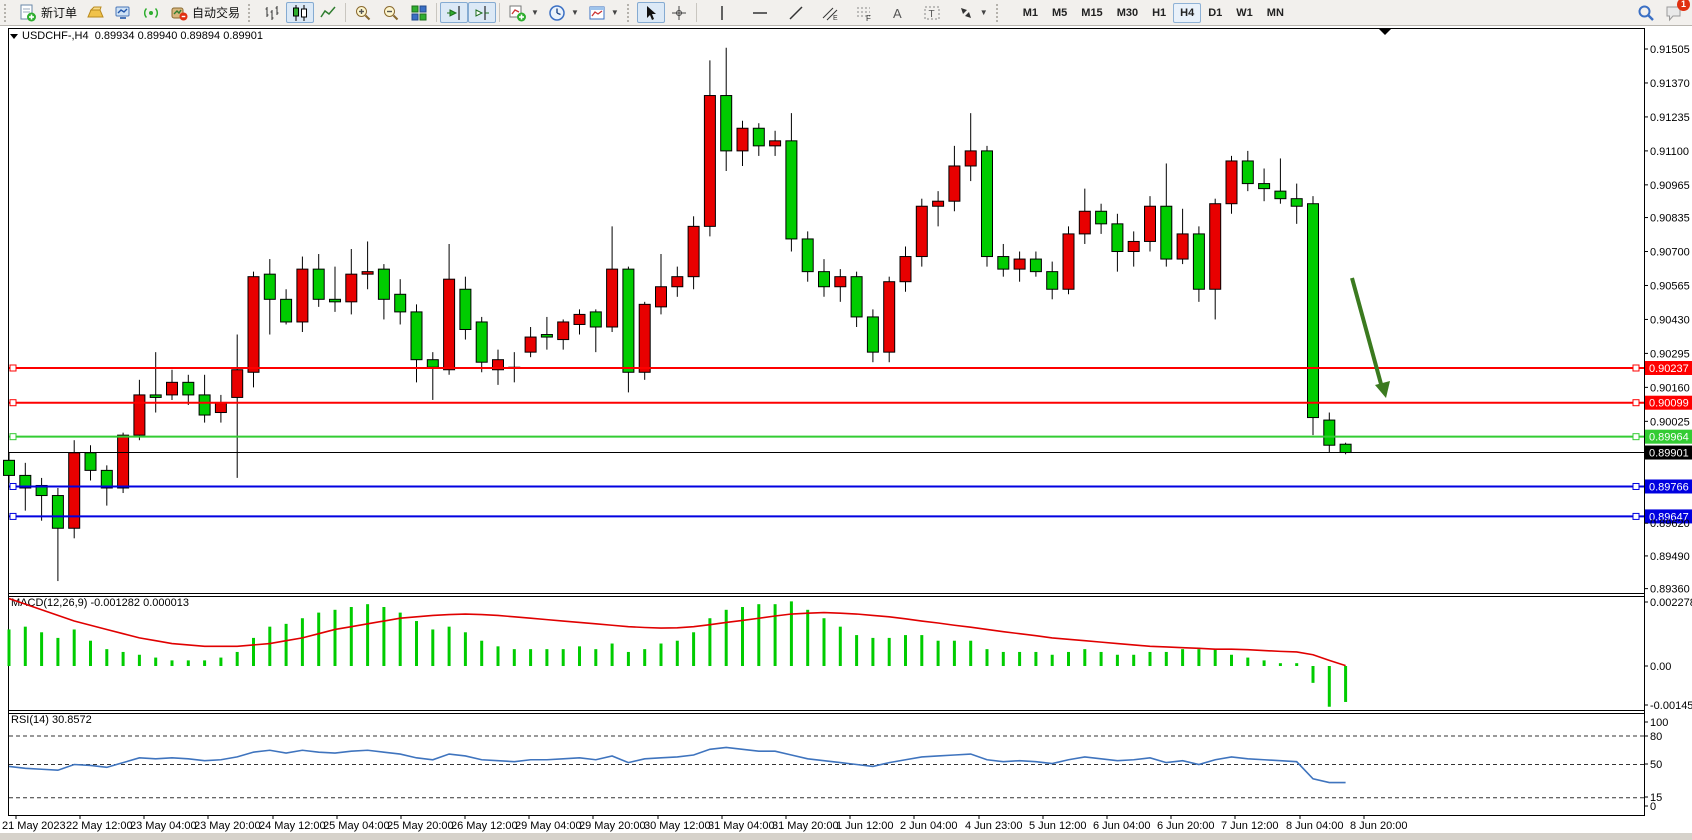 The height and width of the screenshot is (840, 1692). What do you see at coordinates (1092, 12) in the screenshot?
I see `timeframe-button-M15: M15` at bounding box center [1092, 12].